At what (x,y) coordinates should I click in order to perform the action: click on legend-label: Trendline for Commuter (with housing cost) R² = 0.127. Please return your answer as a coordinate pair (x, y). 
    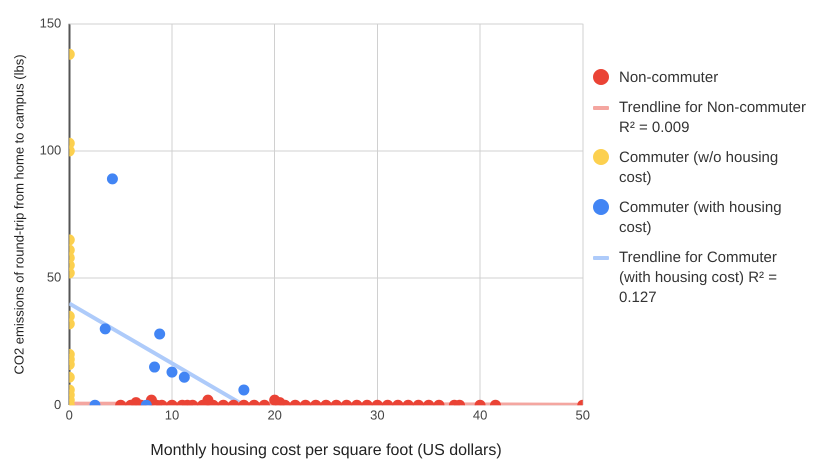
    Looking at the image, I should click on (698, 278).